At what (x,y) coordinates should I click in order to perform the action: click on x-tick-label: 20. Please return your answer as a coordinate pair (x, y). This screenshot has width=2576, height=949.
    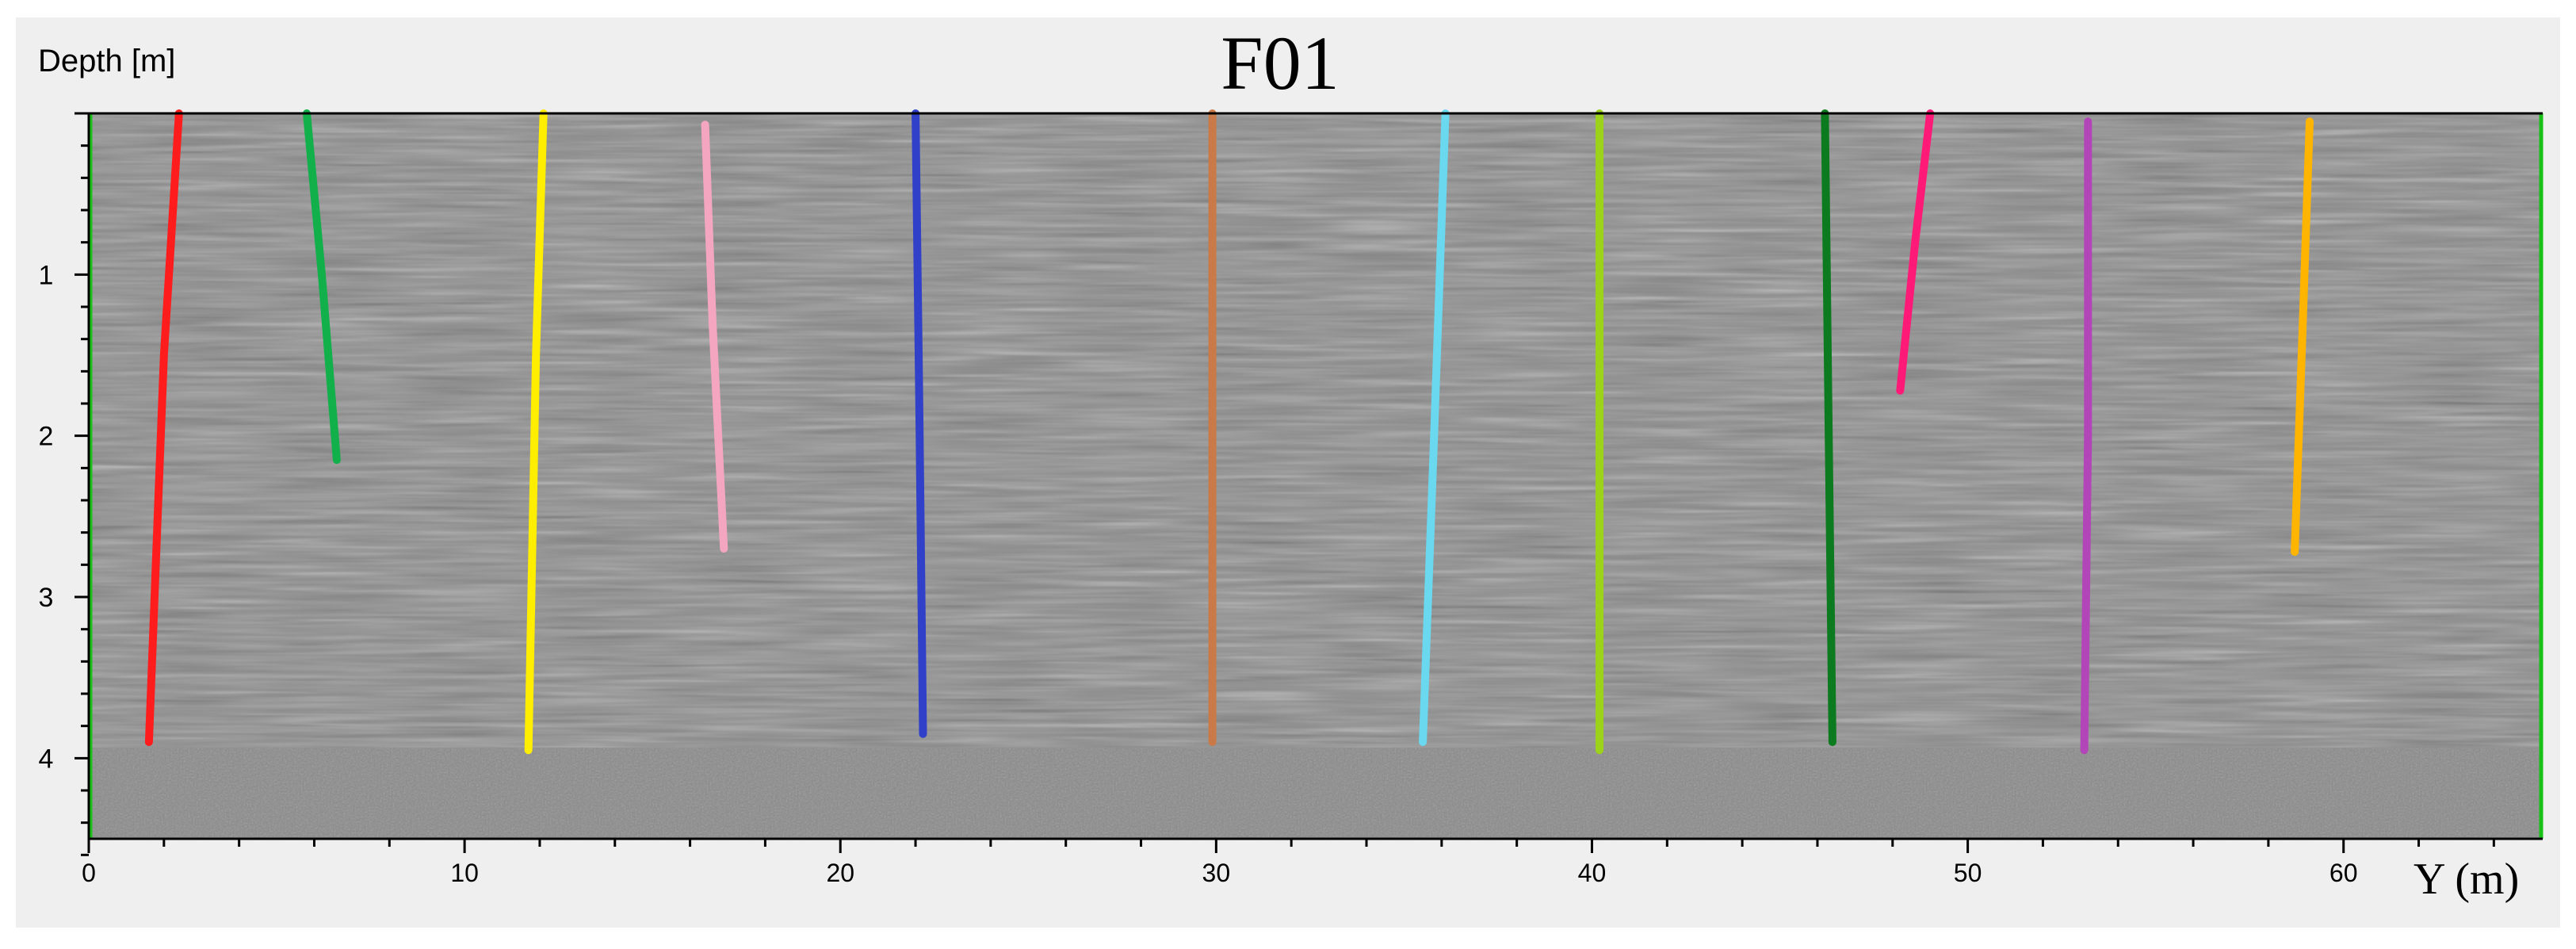
    Looking at the image, I should click on (840, 873).